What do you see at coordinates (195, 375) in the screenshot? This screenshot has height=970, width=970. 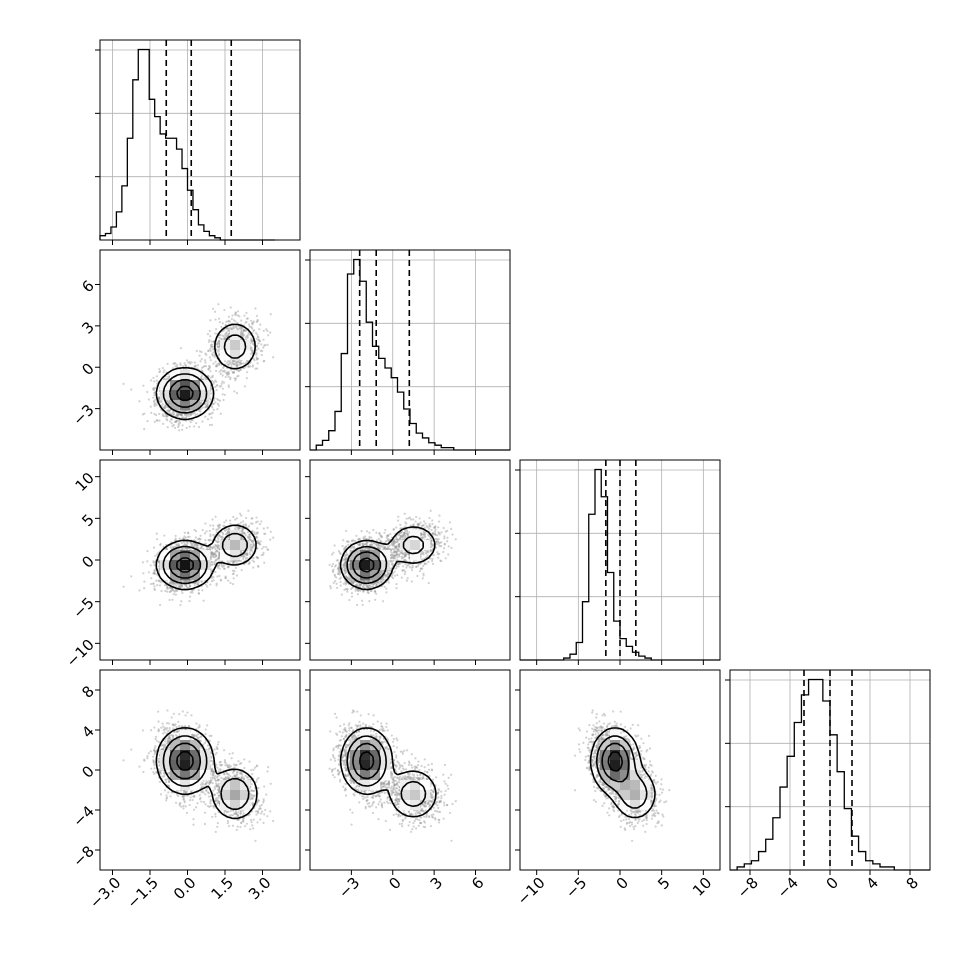 I see `density-cell` at bounding box center [195, 375].